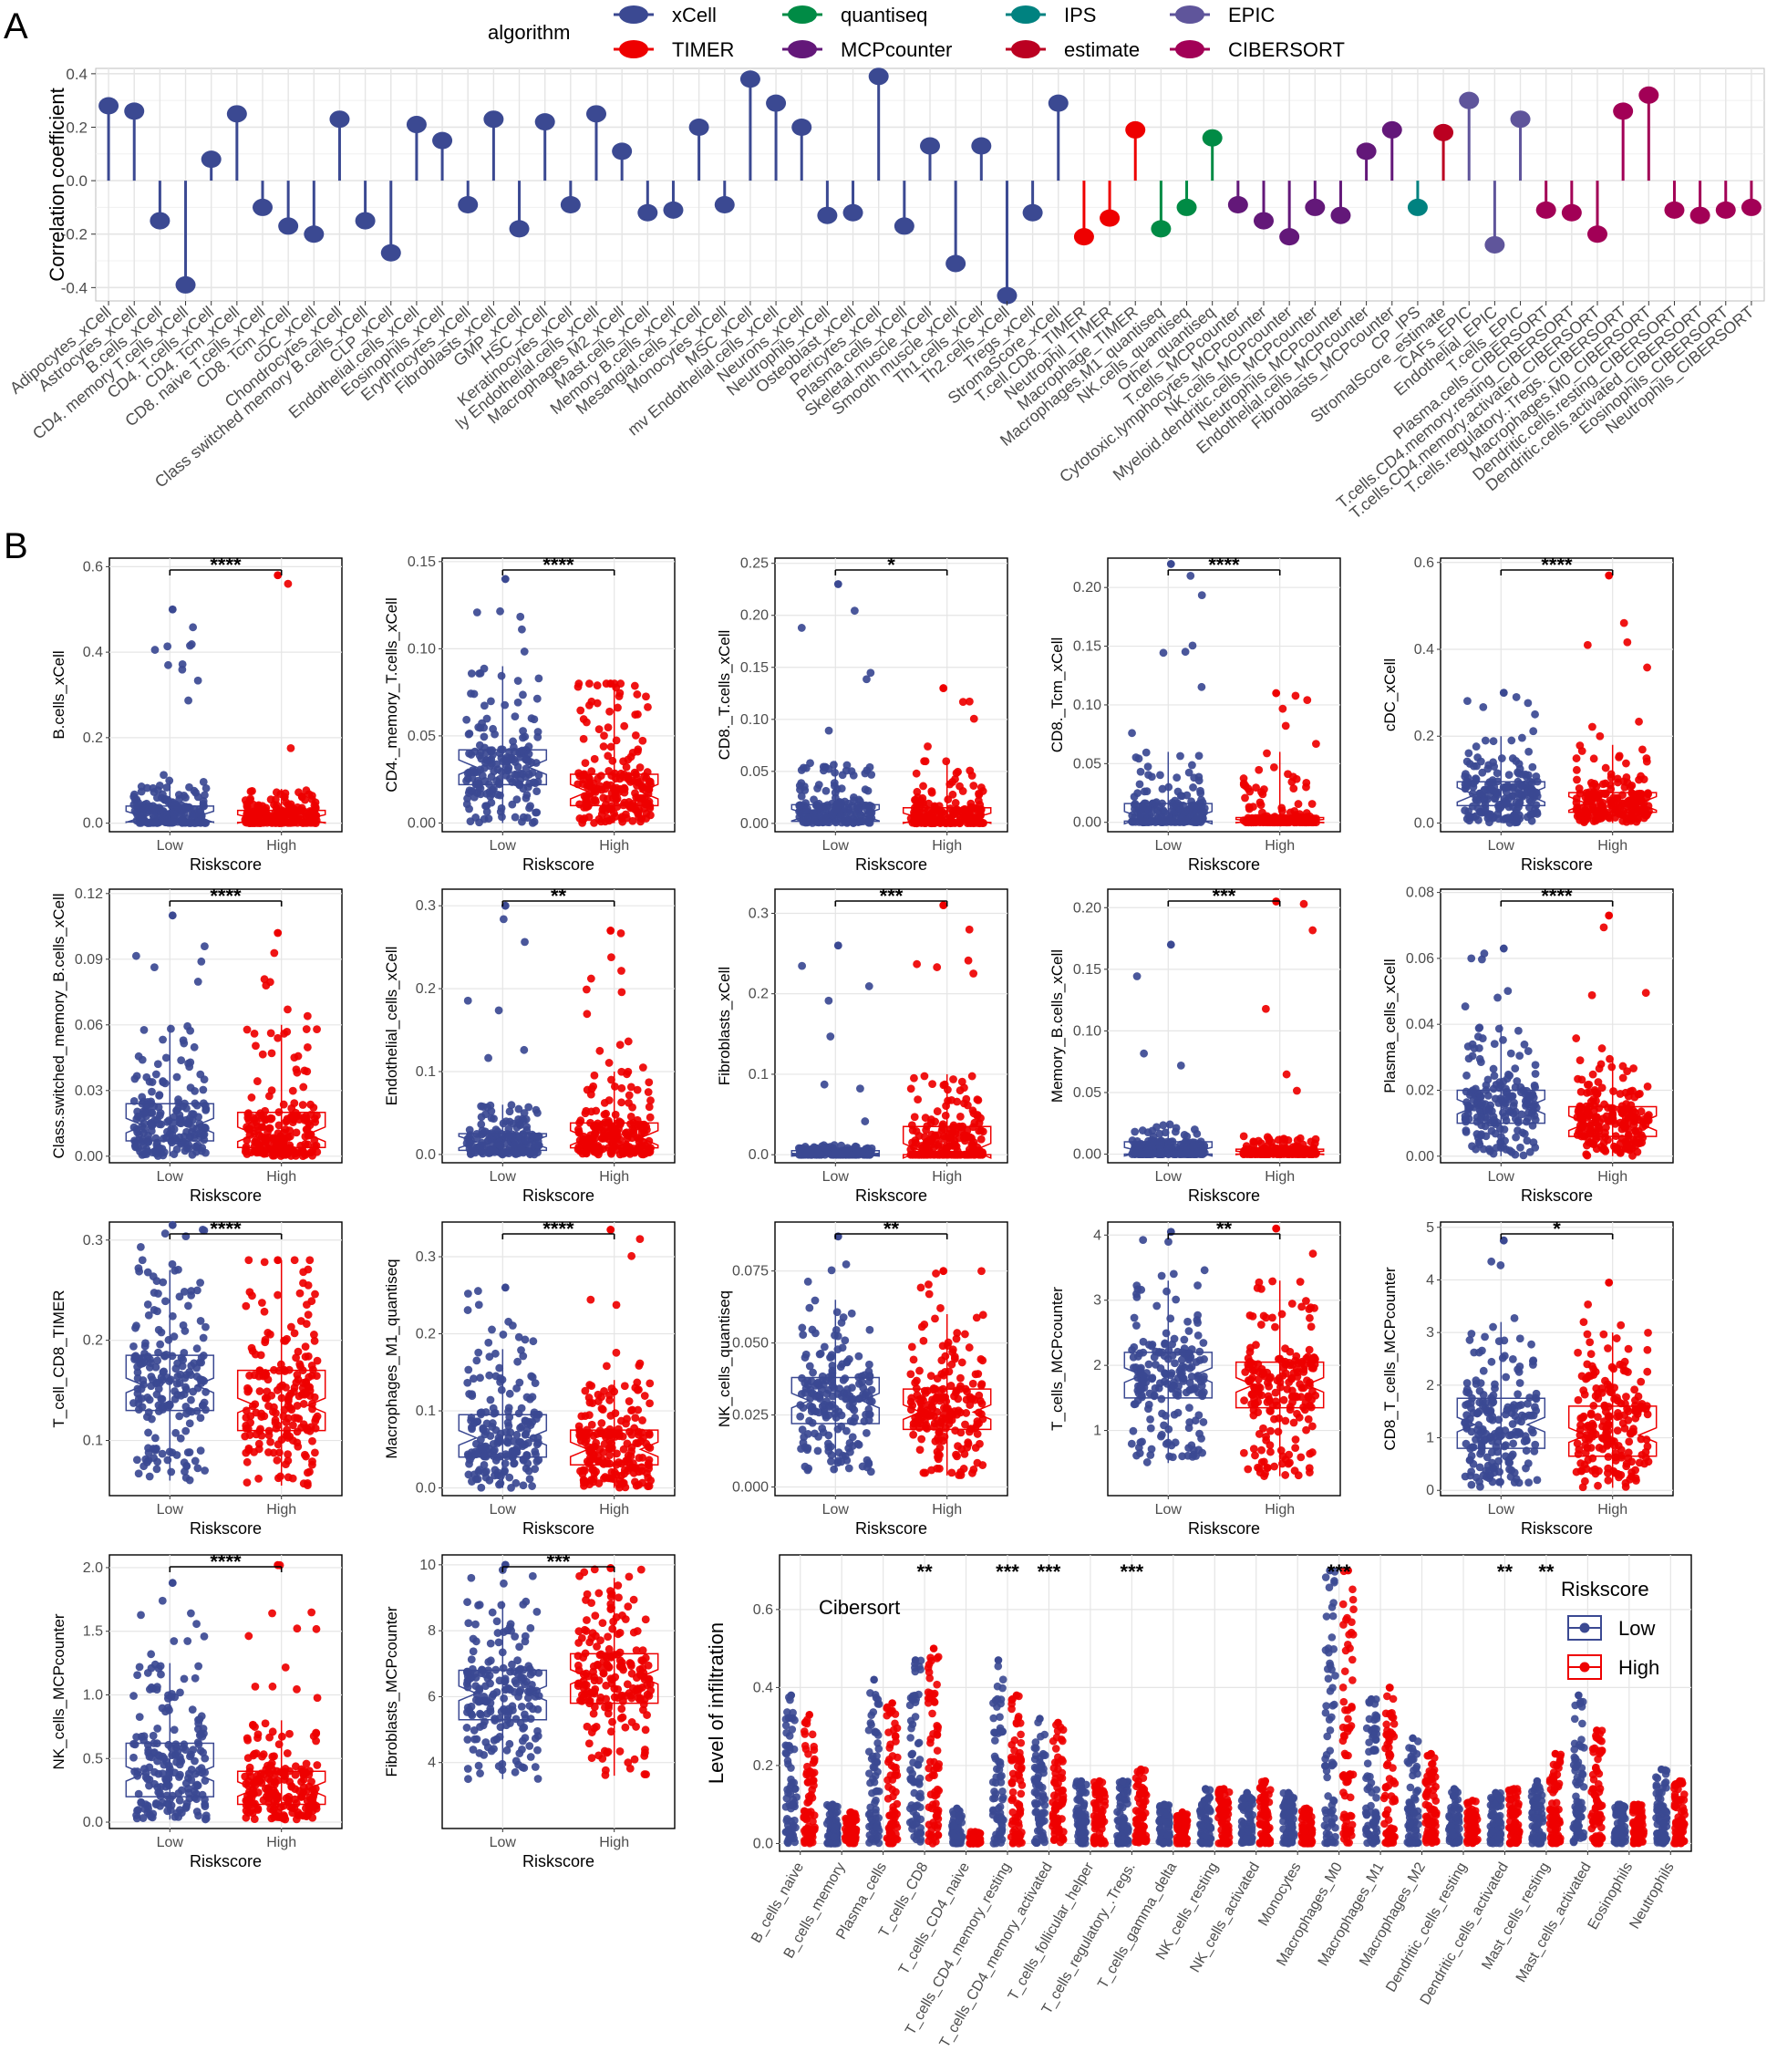 The image size is (1777, 2072). What do you see at coordinates (1280, 1177) in the screenshot?
I see `x-tick-label: High` at bounding box center [1280, 1177].